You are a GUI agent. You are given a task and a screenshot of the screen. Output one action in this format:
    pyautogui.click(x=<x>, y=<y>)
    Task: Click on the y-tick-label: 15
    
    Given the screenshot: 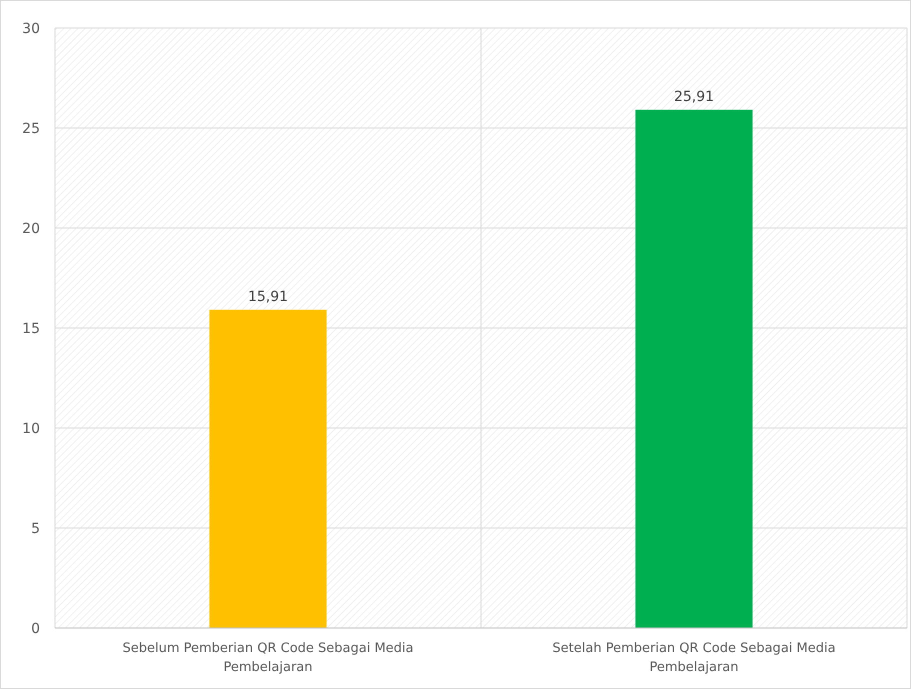 What is the action you would take?
    pyautogui.click(x=31, y=328)
    